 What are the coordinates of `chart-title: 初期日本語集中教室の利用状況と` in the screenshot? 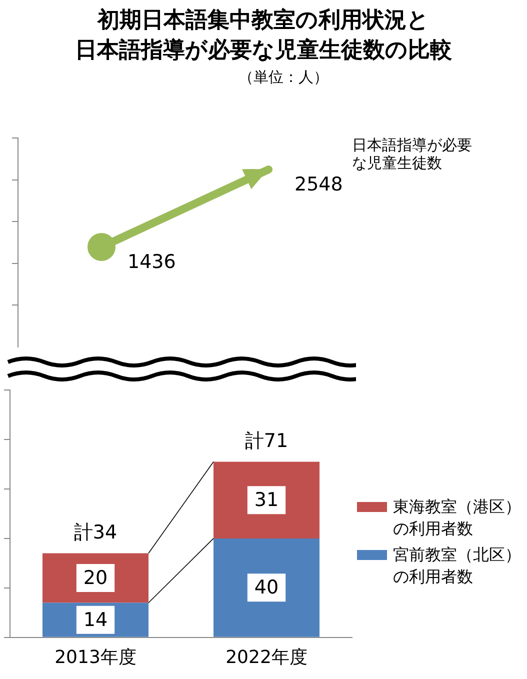 It's located at (263, 20).